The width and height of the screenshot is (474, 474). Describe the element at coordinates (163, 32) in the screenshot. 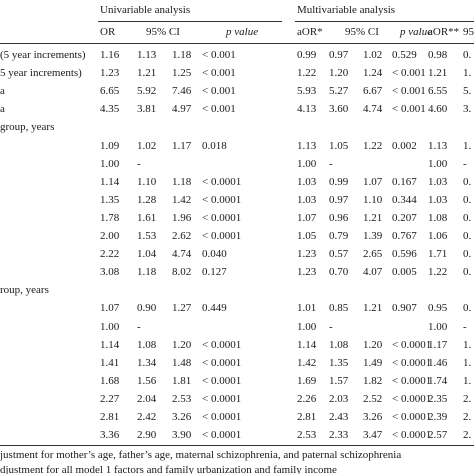

I see `col-header-ci: 95% CI` at that location.